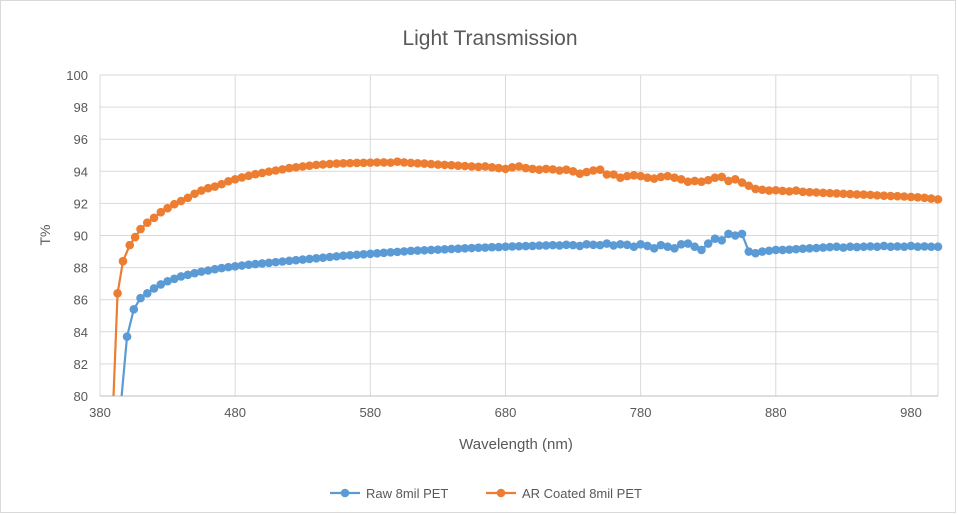 This screenshot has height=515, width=958. What do you see at coordinates (81, 171) in the screenshot?
I see `y-tick-label: 94` at bounding box center [81, 171].